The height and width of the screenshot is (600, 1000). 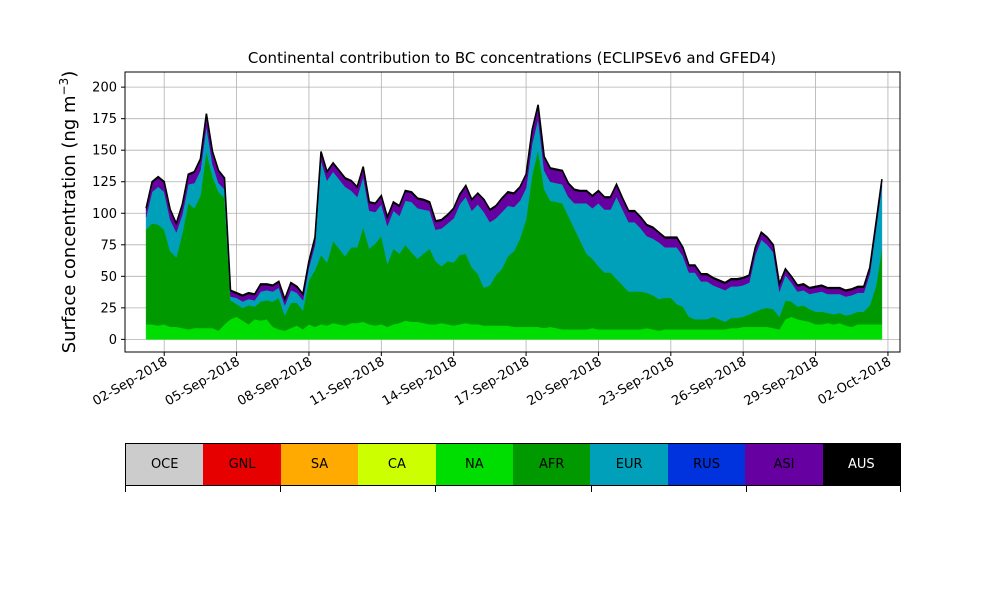 I want to click on y-axis-ticks: 0 25 50 75 100 125 150 175 200, so click(x=108, y=214).